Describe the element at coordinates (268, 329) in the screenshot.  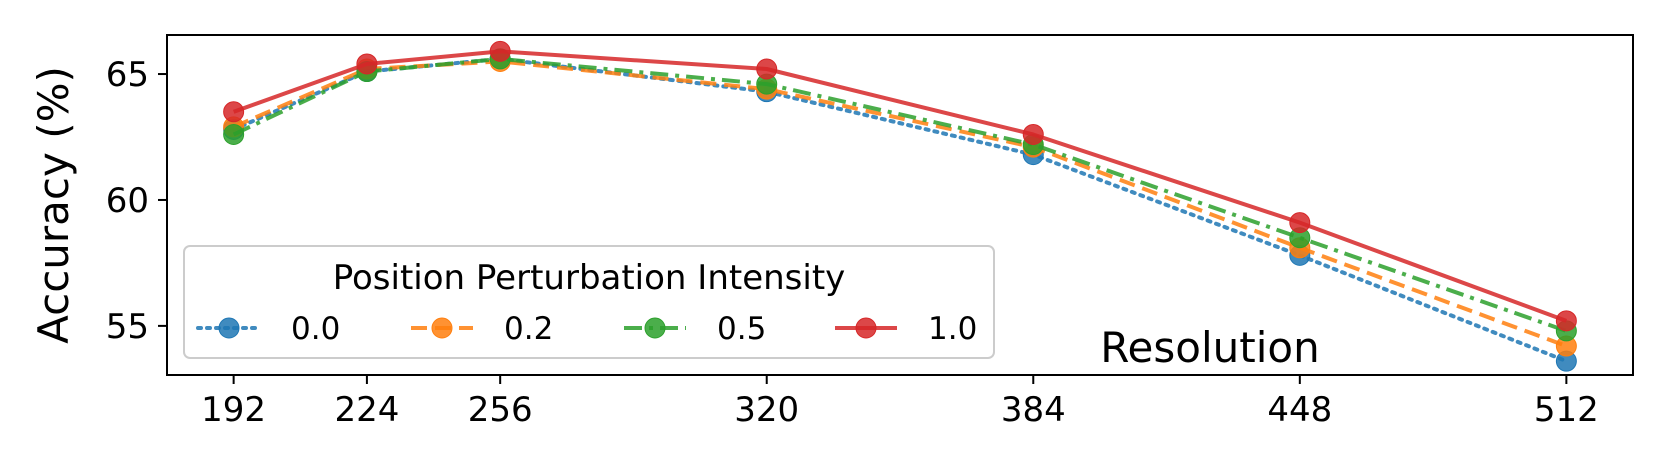
I see `legend-entry-0.0: 0.0` at that location.